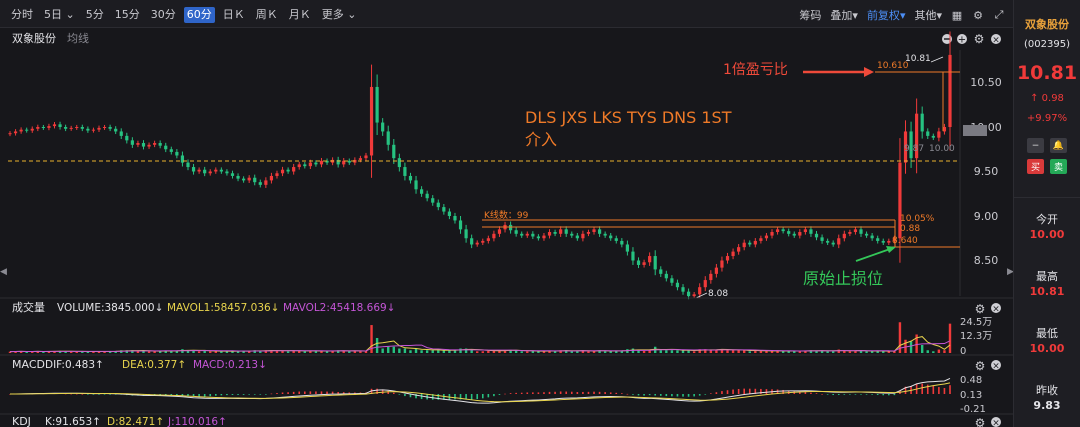 This screenshot has height=427, width=1080. What do you see at coordinates (163, 14) in the screenshot?
I see `tab-30min: 30分` at bounding box center [163, 14].